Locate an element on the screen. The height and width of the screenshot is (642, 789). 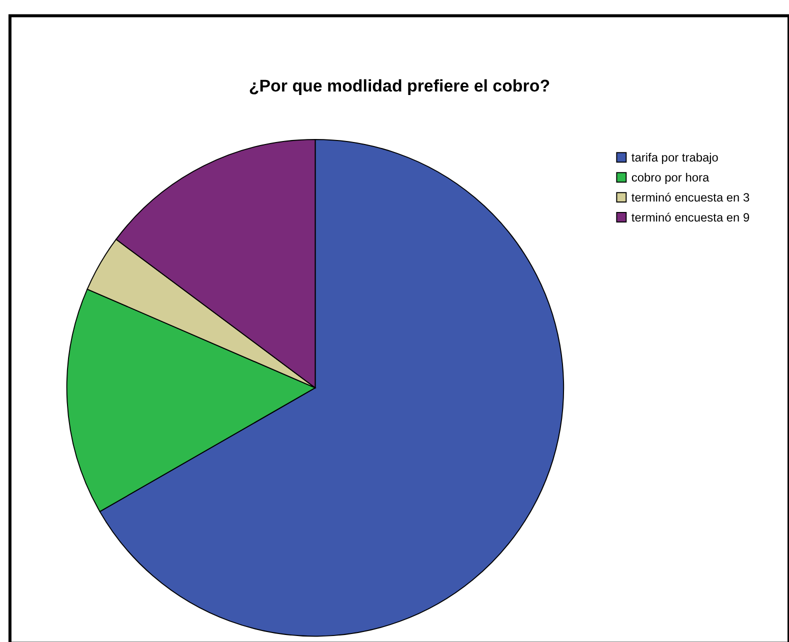
chart-title: ¿Por que modlidad prefiere el cobro? is located at coordinates (399, 86).